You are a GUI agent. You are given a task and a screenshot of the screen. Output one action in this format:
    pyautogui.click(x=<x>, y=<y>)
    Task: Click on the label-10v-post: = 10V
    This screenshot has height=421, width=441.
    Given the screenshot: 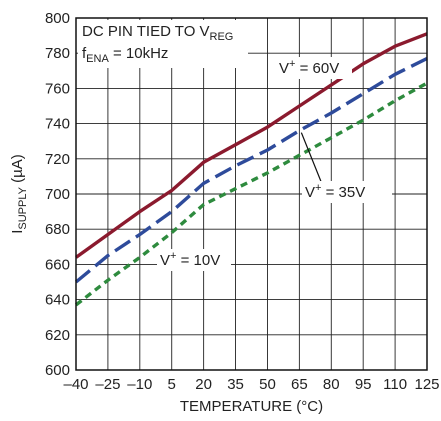 What is the action you would take?
    pyautogui.click(x=198, y=260)
    